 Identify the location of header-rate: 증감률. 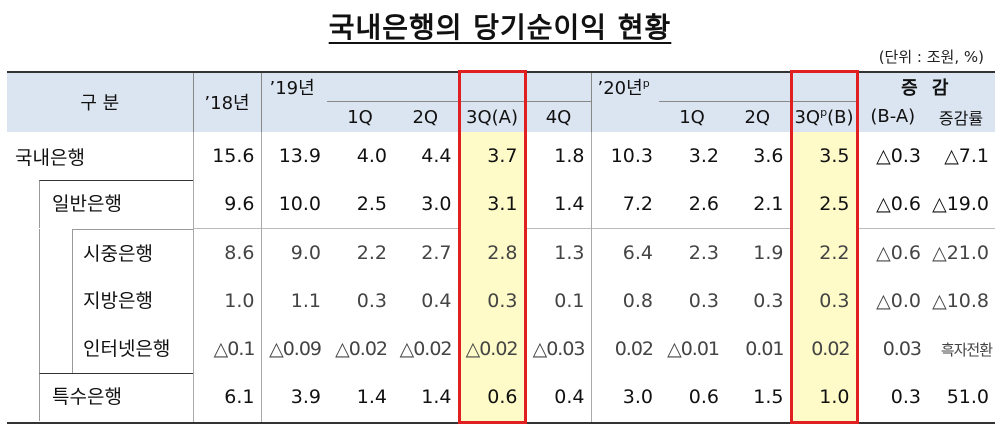
(961, 116).